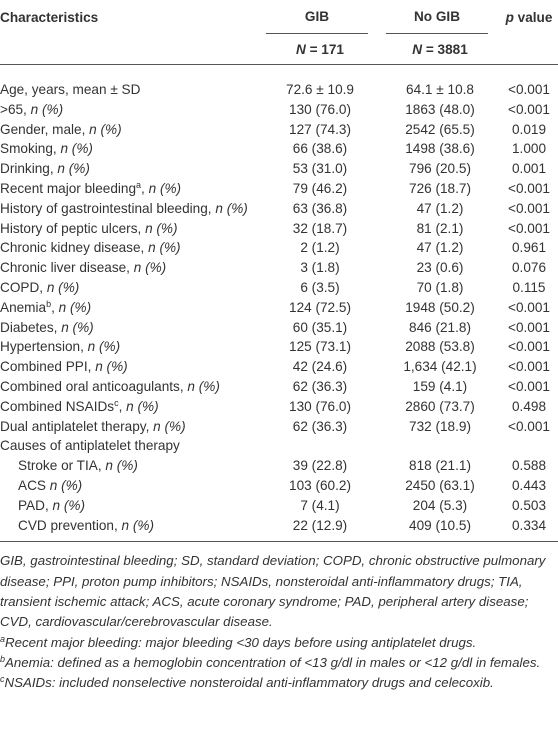 The height and width of the screenshot is (754, 558). I want to click on nogib-cell: 204 (5.3), so click(440, 505).